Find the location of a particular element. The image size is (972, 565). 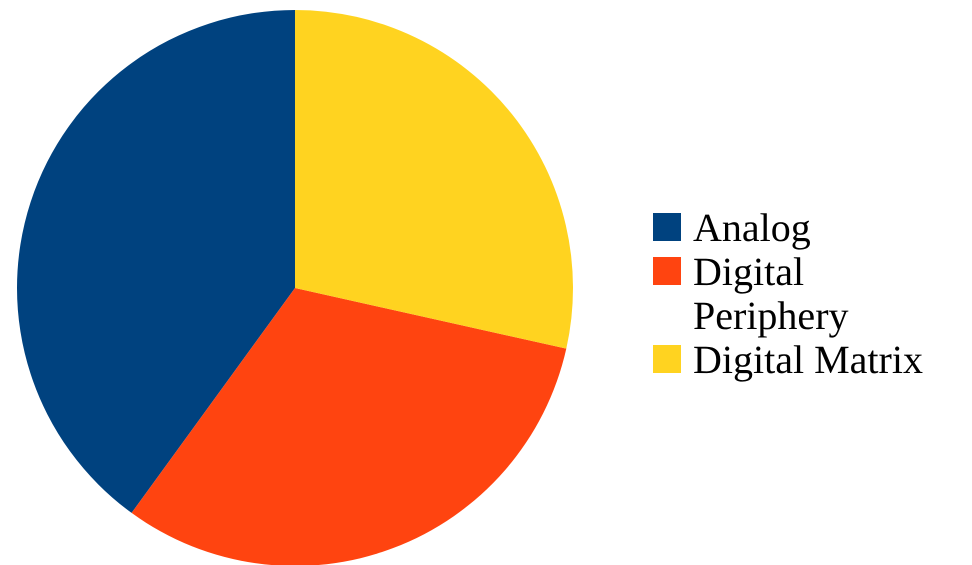

legend-label: Analog is located at coordinates (752, 227).